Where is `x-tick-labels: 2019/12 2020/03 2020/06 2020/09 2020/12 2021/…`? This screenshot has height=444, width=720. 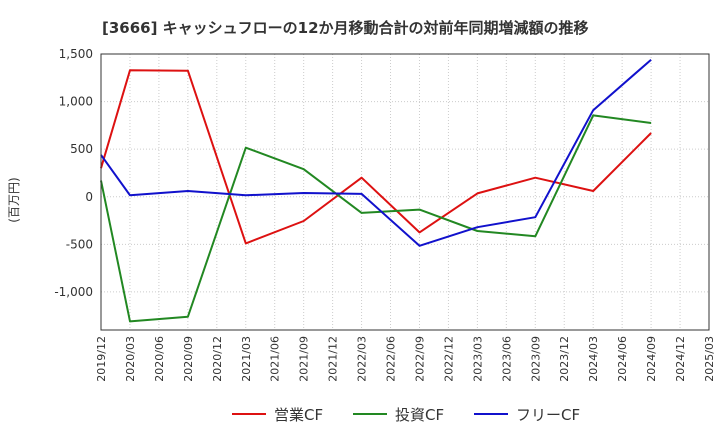
x-tick-labels: 2019/12 2020/03 2020/06 2020/09 2020/12 2021/… is located at coordinates (405, 359).